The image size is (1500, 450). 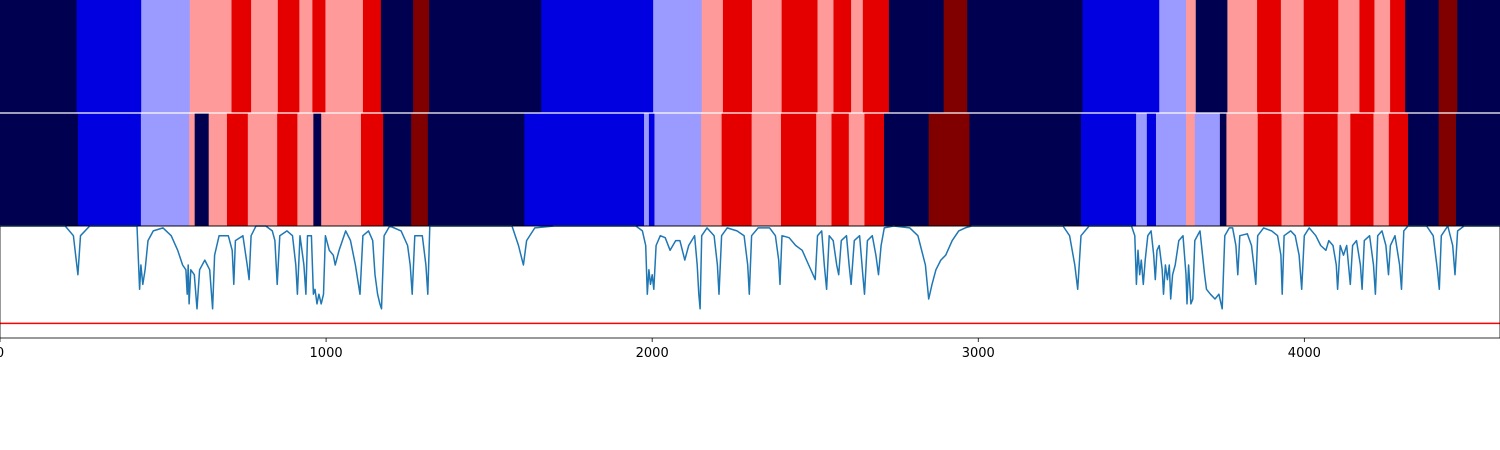 What do you see at coordinates (1304, 353) in the screenshot?
I see `x-tick-label: 4000` at bounding box center [1304, 353].